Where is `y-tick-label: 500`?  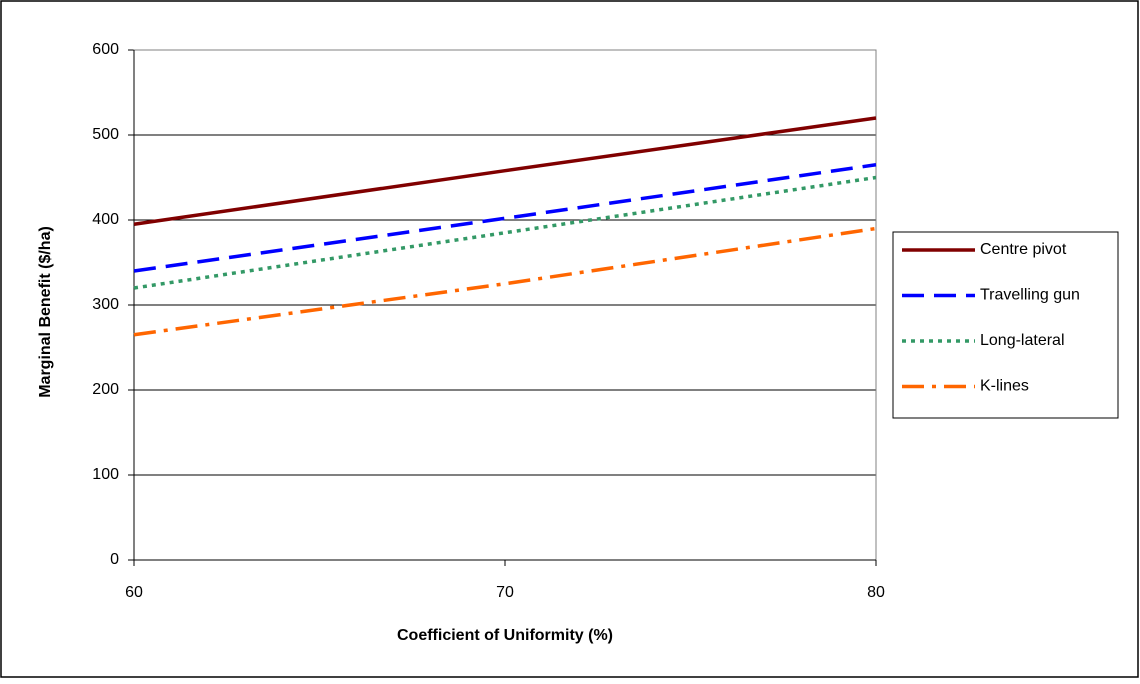 y-tick-label: 500 is located at coordinates (105, 134).